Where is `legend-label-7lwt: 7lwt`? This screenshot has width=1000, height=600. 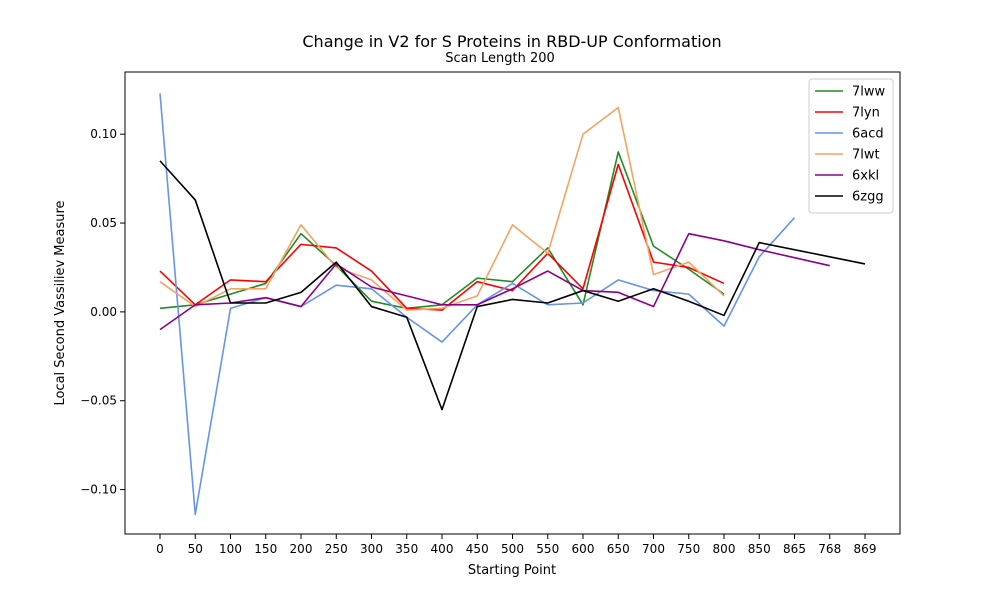 legend-label-7lwt: 7lwt is located at coordinates (866, 155).